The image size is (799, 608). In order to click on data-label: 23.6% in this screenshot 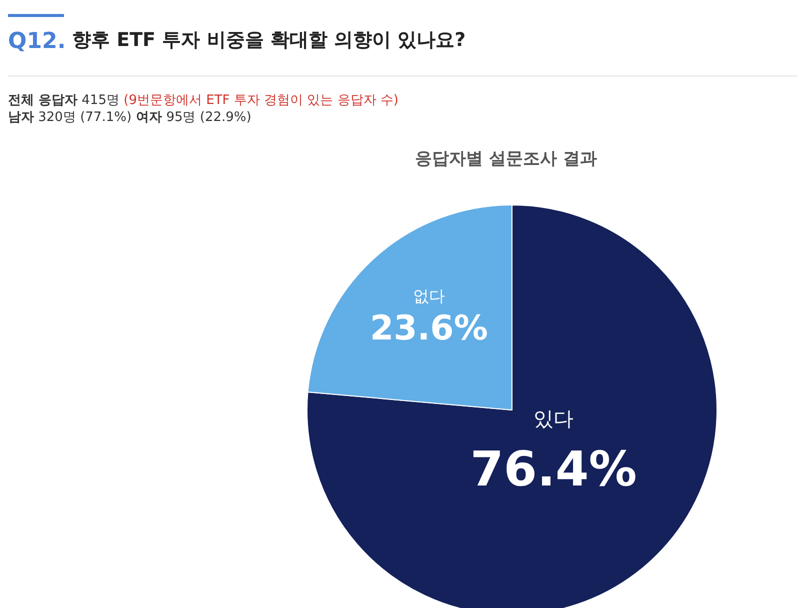, I will do `click(429, 328)`.